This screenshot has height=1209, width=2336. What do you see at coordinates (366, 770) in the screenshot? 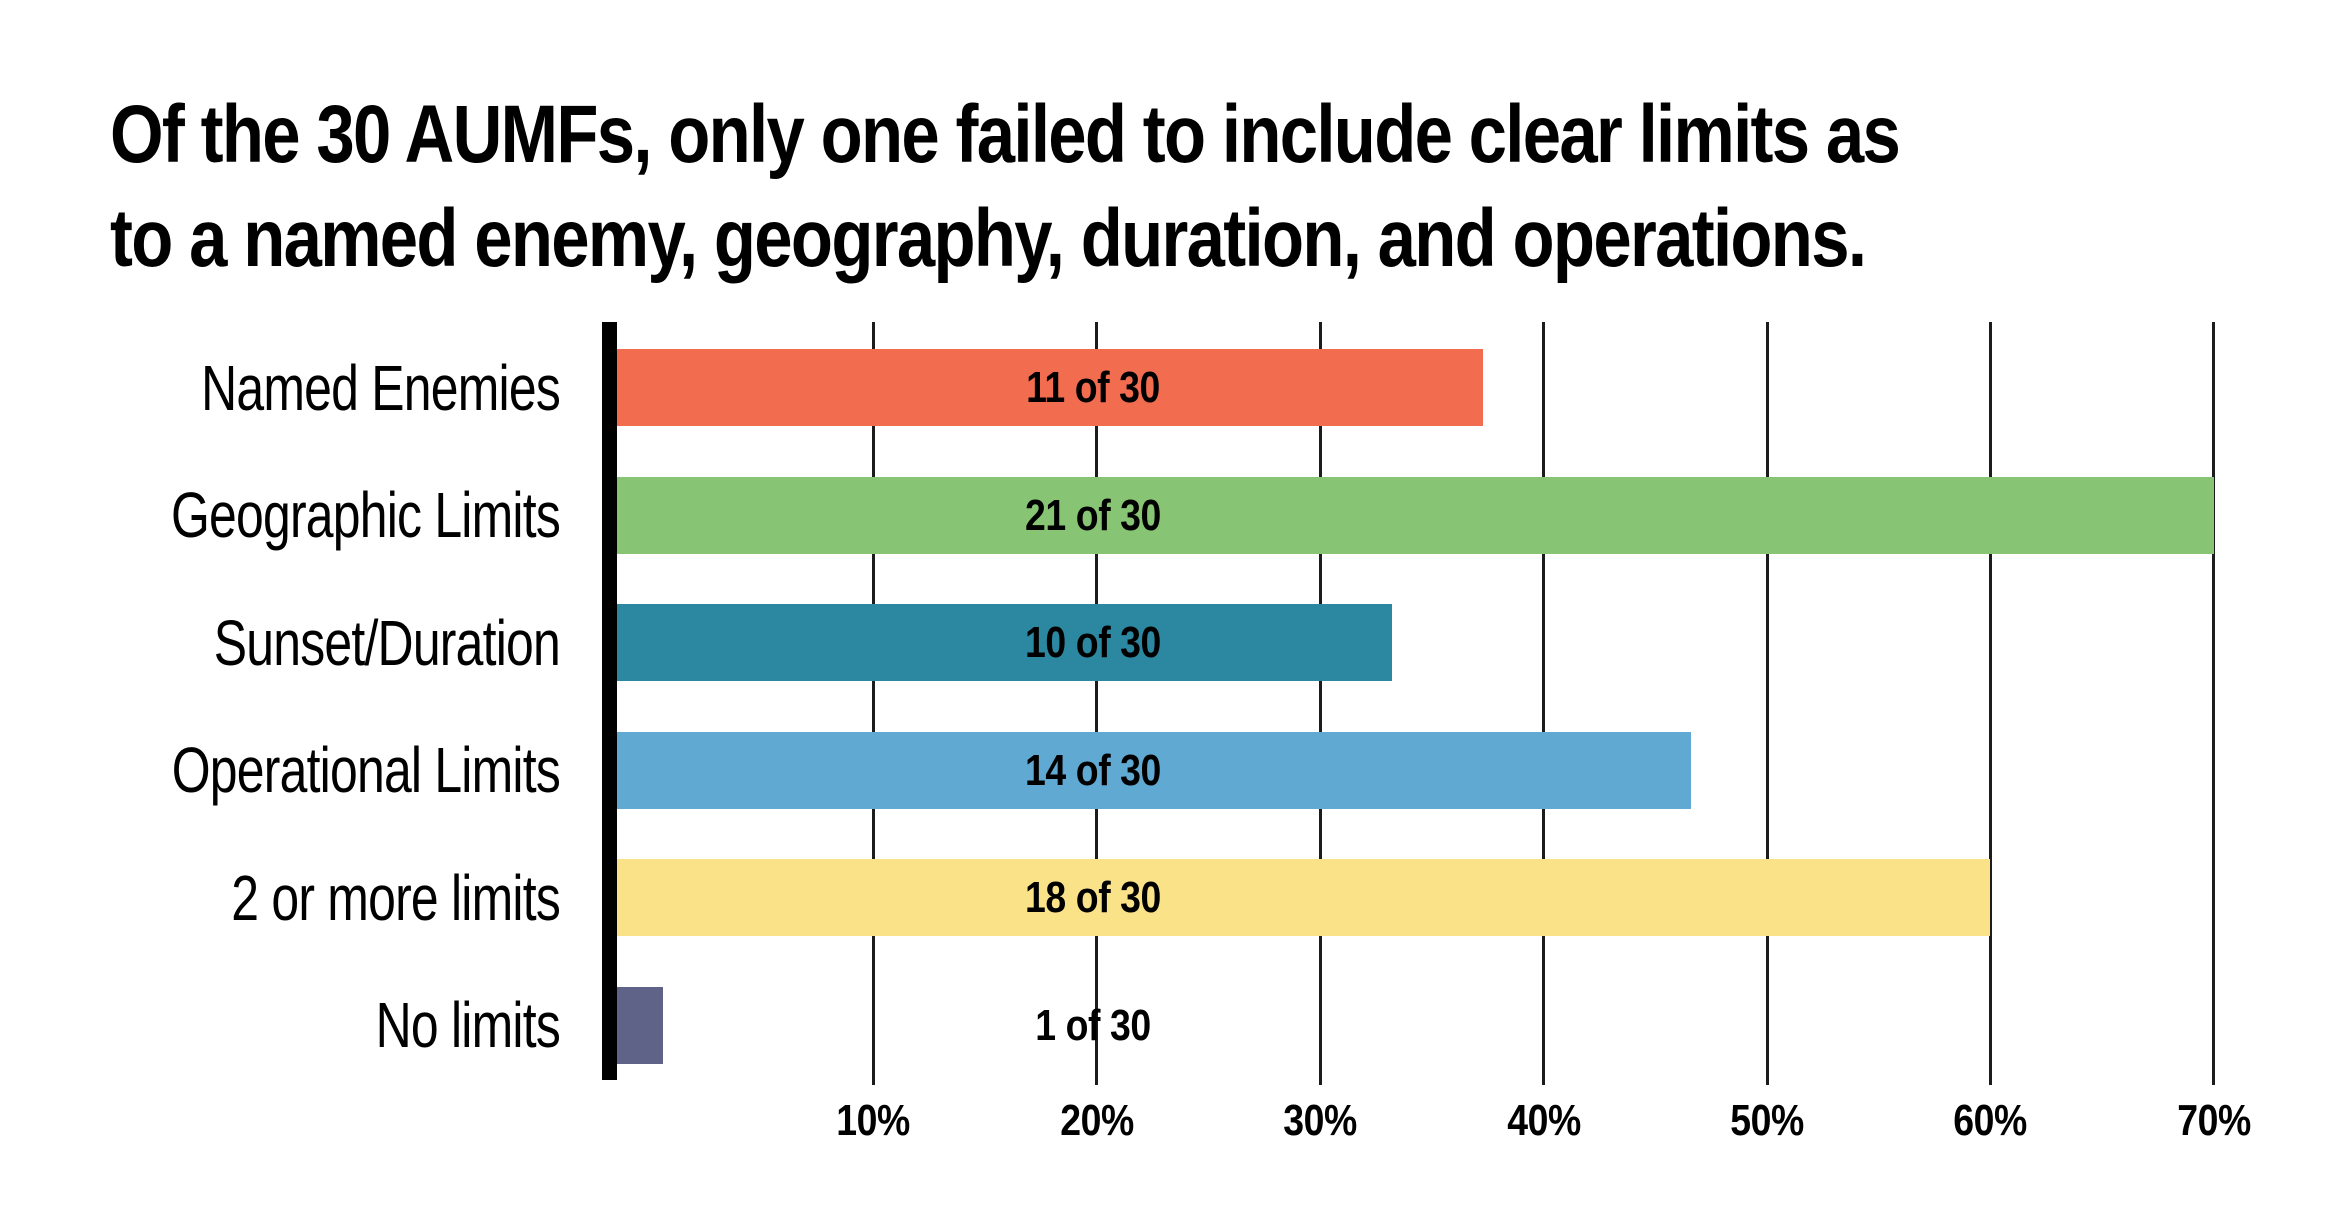
I see `category-label: Operational Limits` at bounding box center [366, 770].